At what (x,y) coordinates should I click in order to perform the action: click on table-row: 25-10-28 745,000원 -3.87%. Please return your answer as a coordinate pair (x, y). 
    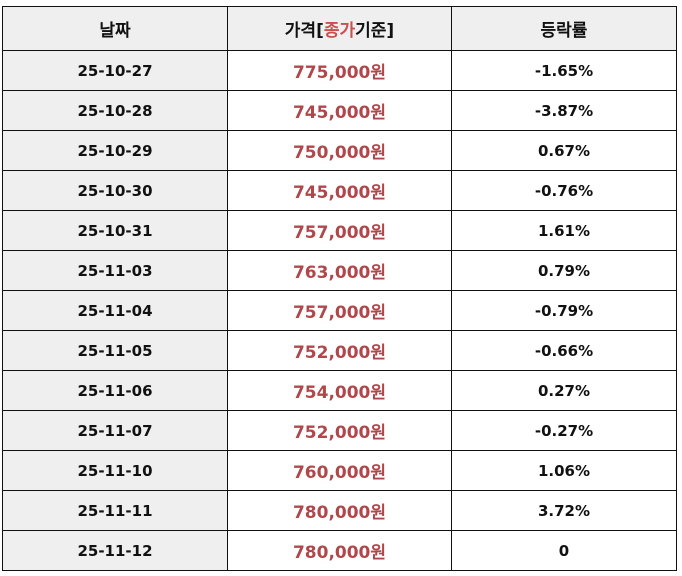
    Looking at the image, I should click on (339, 110).